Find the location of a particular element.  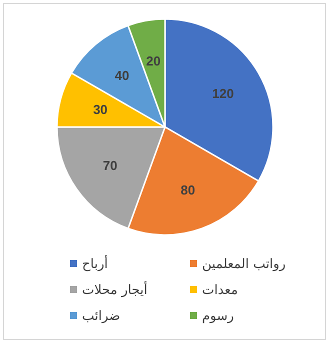

legend-label: رسوم is located at coordinates (218, 316).